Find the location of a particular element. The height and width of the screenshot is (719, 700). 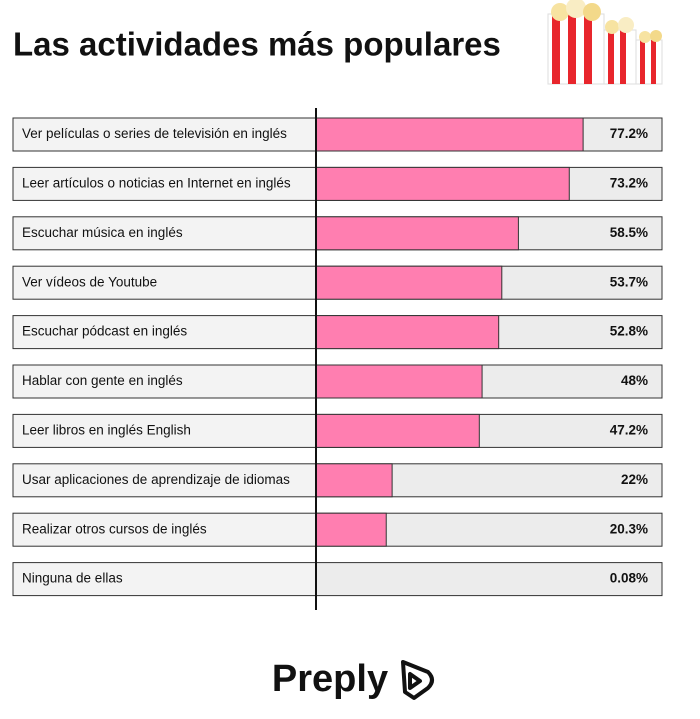

brand-logo: Preply is located at coordinates (353, 679).